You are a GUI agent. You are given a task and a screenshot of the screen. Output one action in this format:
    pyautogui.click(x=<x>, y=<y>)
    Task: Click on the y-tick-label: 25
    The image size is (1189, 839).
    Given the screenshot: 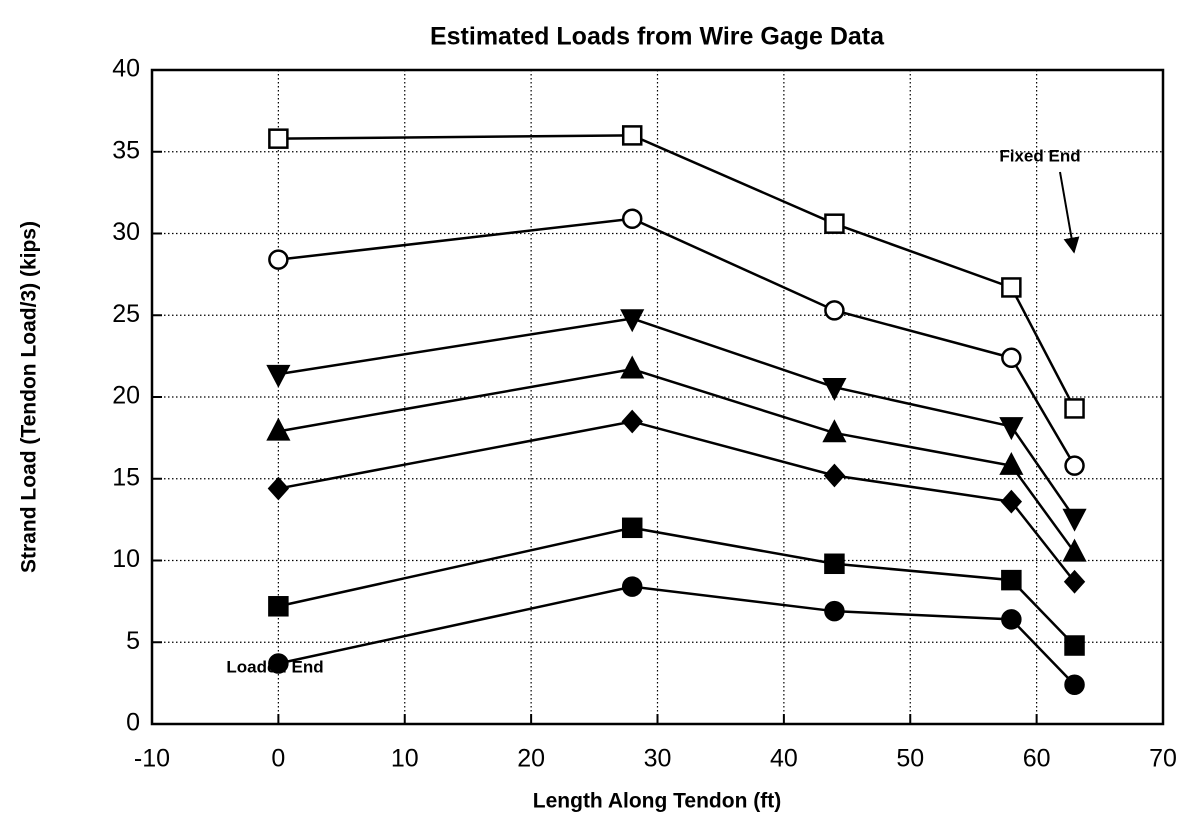 What is the action you would take?
    pyautogui.click(x=126, y=314)
    